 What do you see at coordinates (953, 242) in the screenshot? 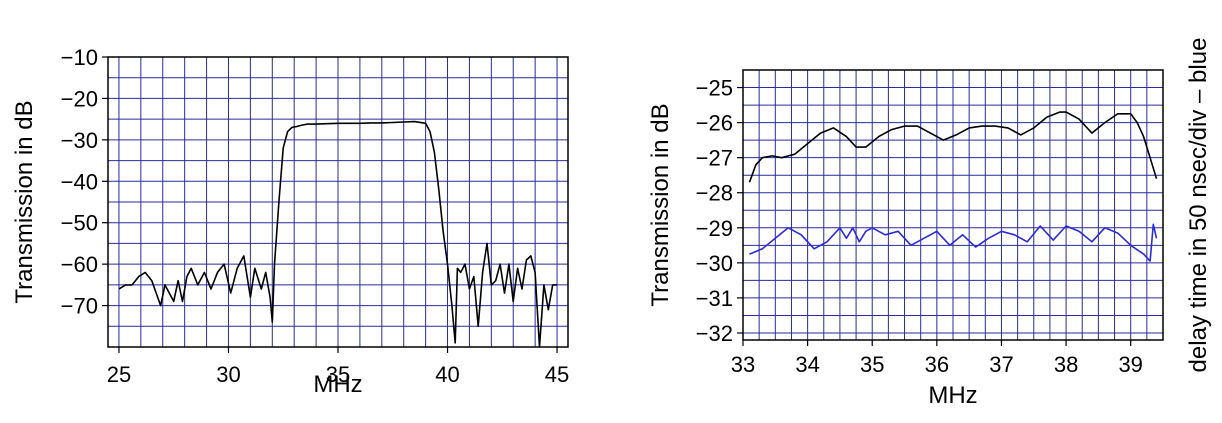
I see `delay-time-curve` at bounding box center [953, 242].